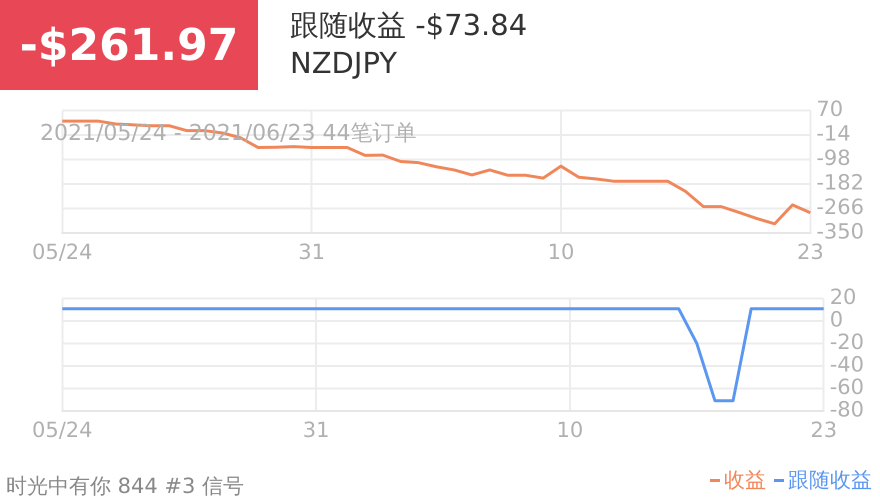  Describe the element at coordinates (830, 480) in the screenshot. I see `legend-label: 跟随收益` at that location.